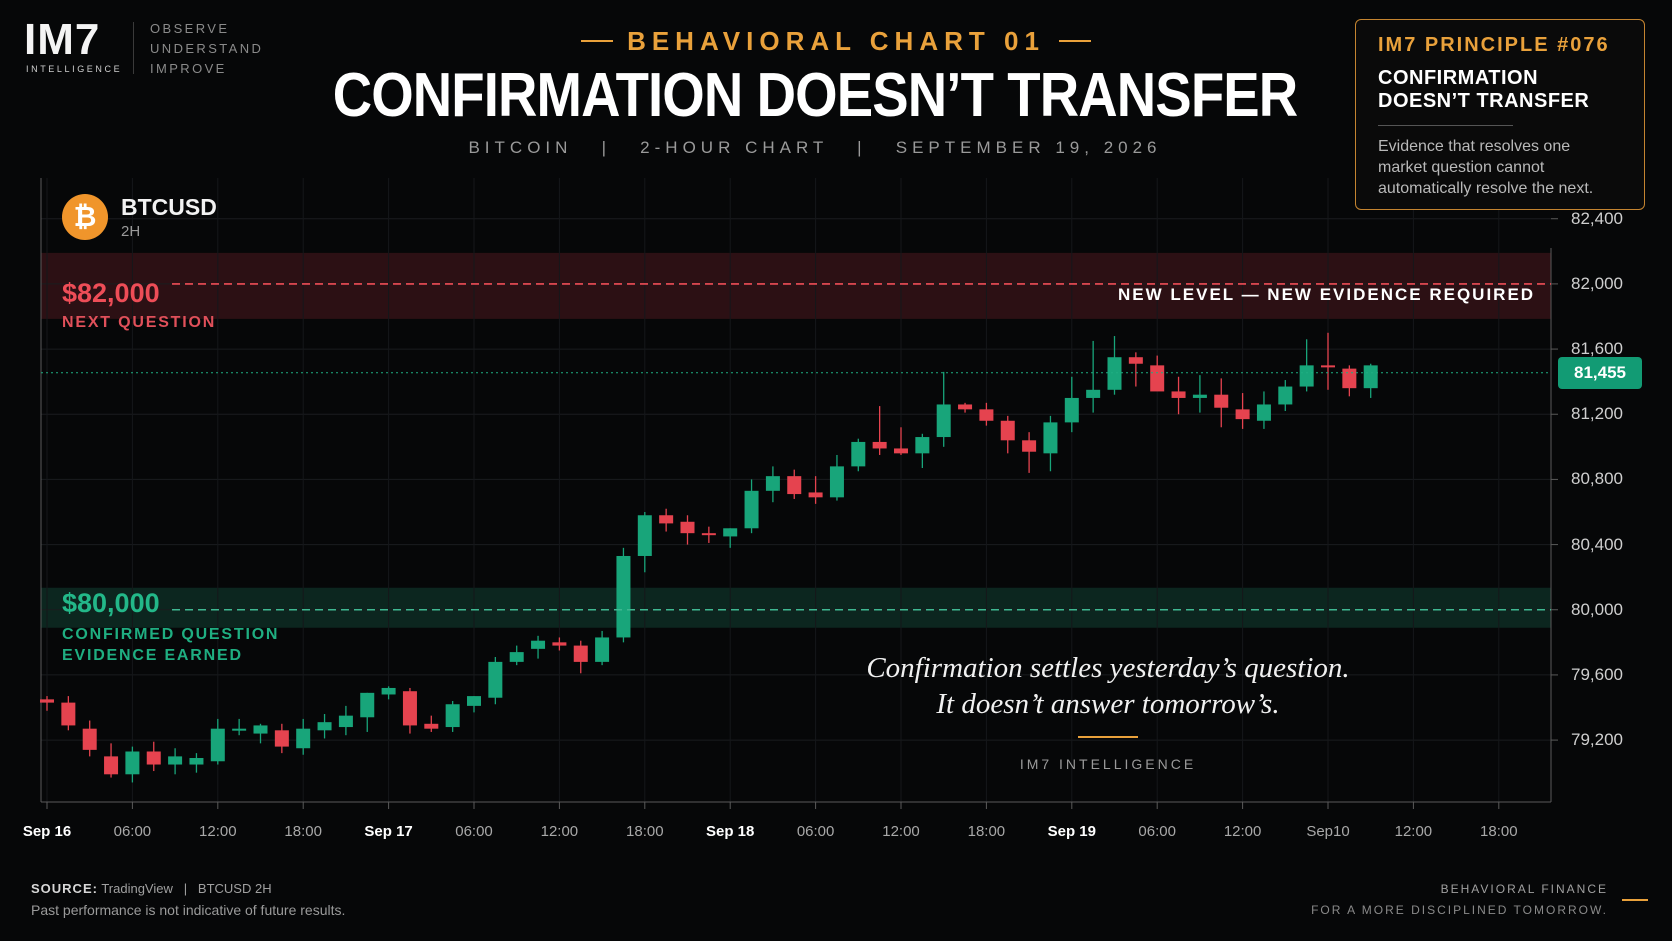  Describe the element at coordinates (1600, 372) in the screenshot. I see `current-price-tag: 81,455` at that location.